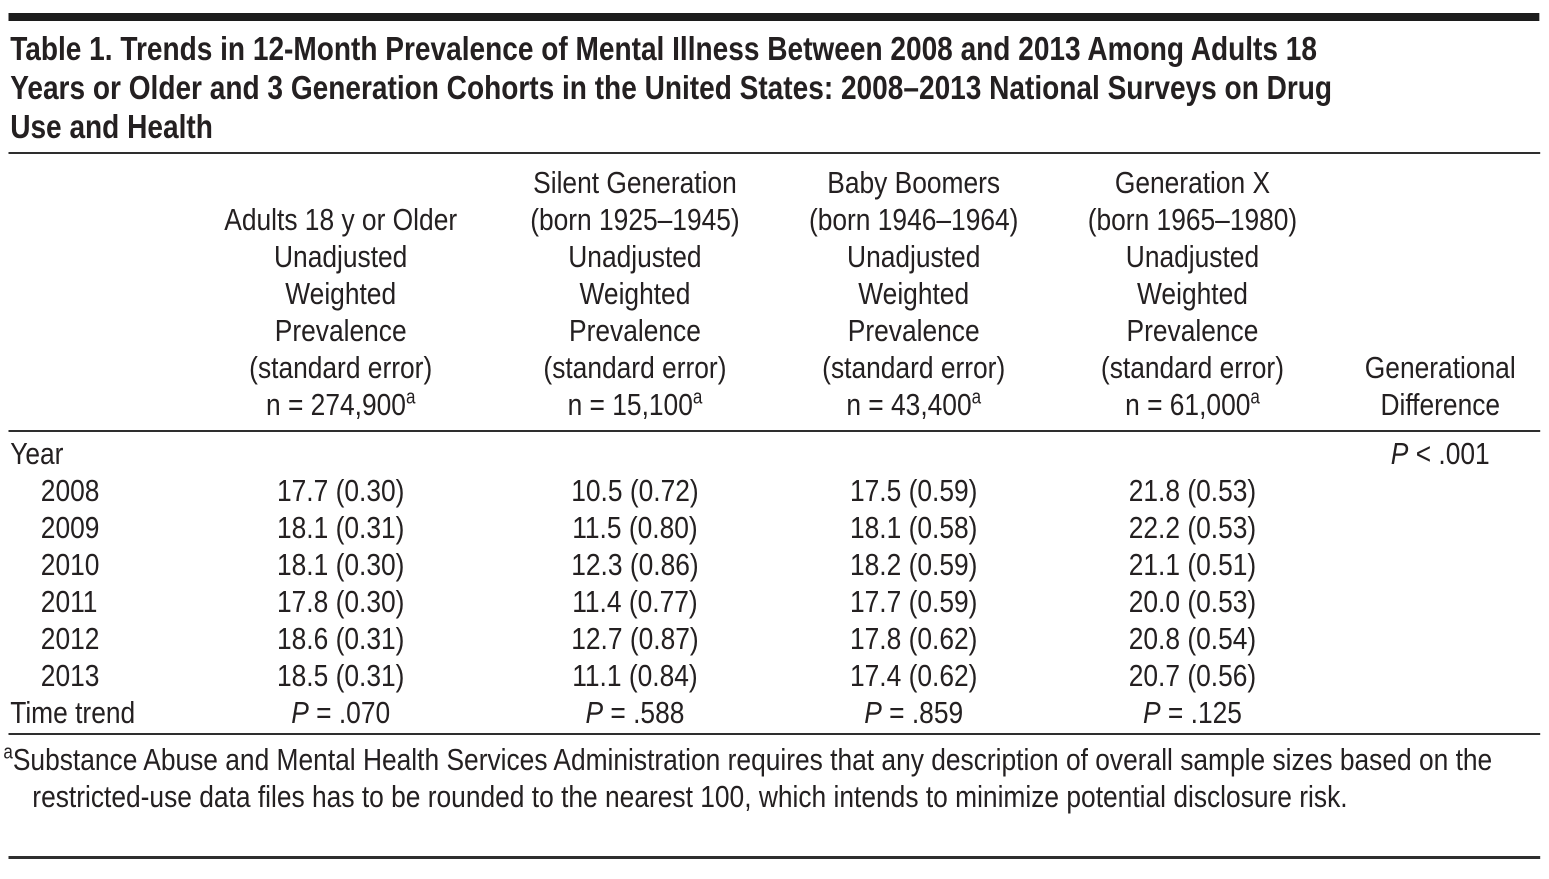 The height and width of the screenshot is (879, 1549). I want to click on row-label: 2013, so click(70, 675).